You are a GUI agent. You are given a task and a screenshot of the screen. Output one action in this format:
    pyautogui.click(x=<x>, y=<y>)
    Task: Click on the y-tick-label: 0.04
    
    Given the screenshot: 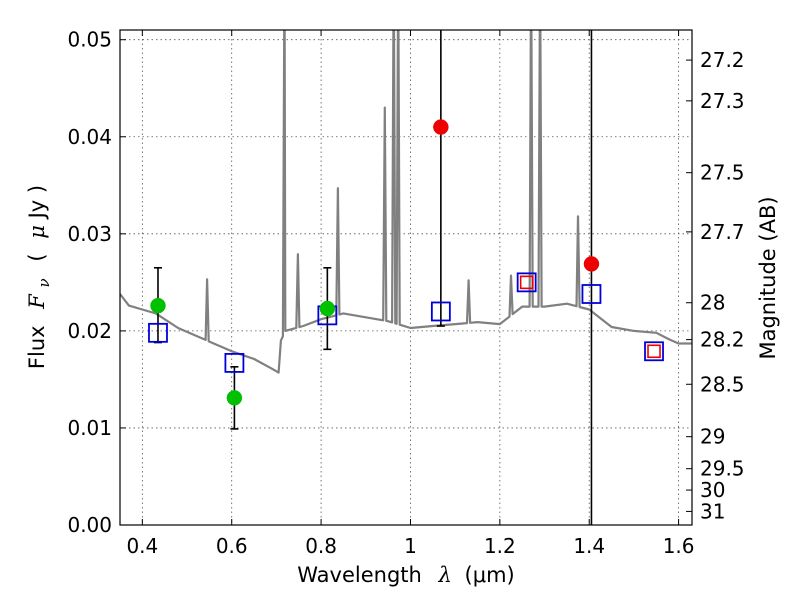 What is the action you would take?
    pyautogui.click(x=89, y=137)
    